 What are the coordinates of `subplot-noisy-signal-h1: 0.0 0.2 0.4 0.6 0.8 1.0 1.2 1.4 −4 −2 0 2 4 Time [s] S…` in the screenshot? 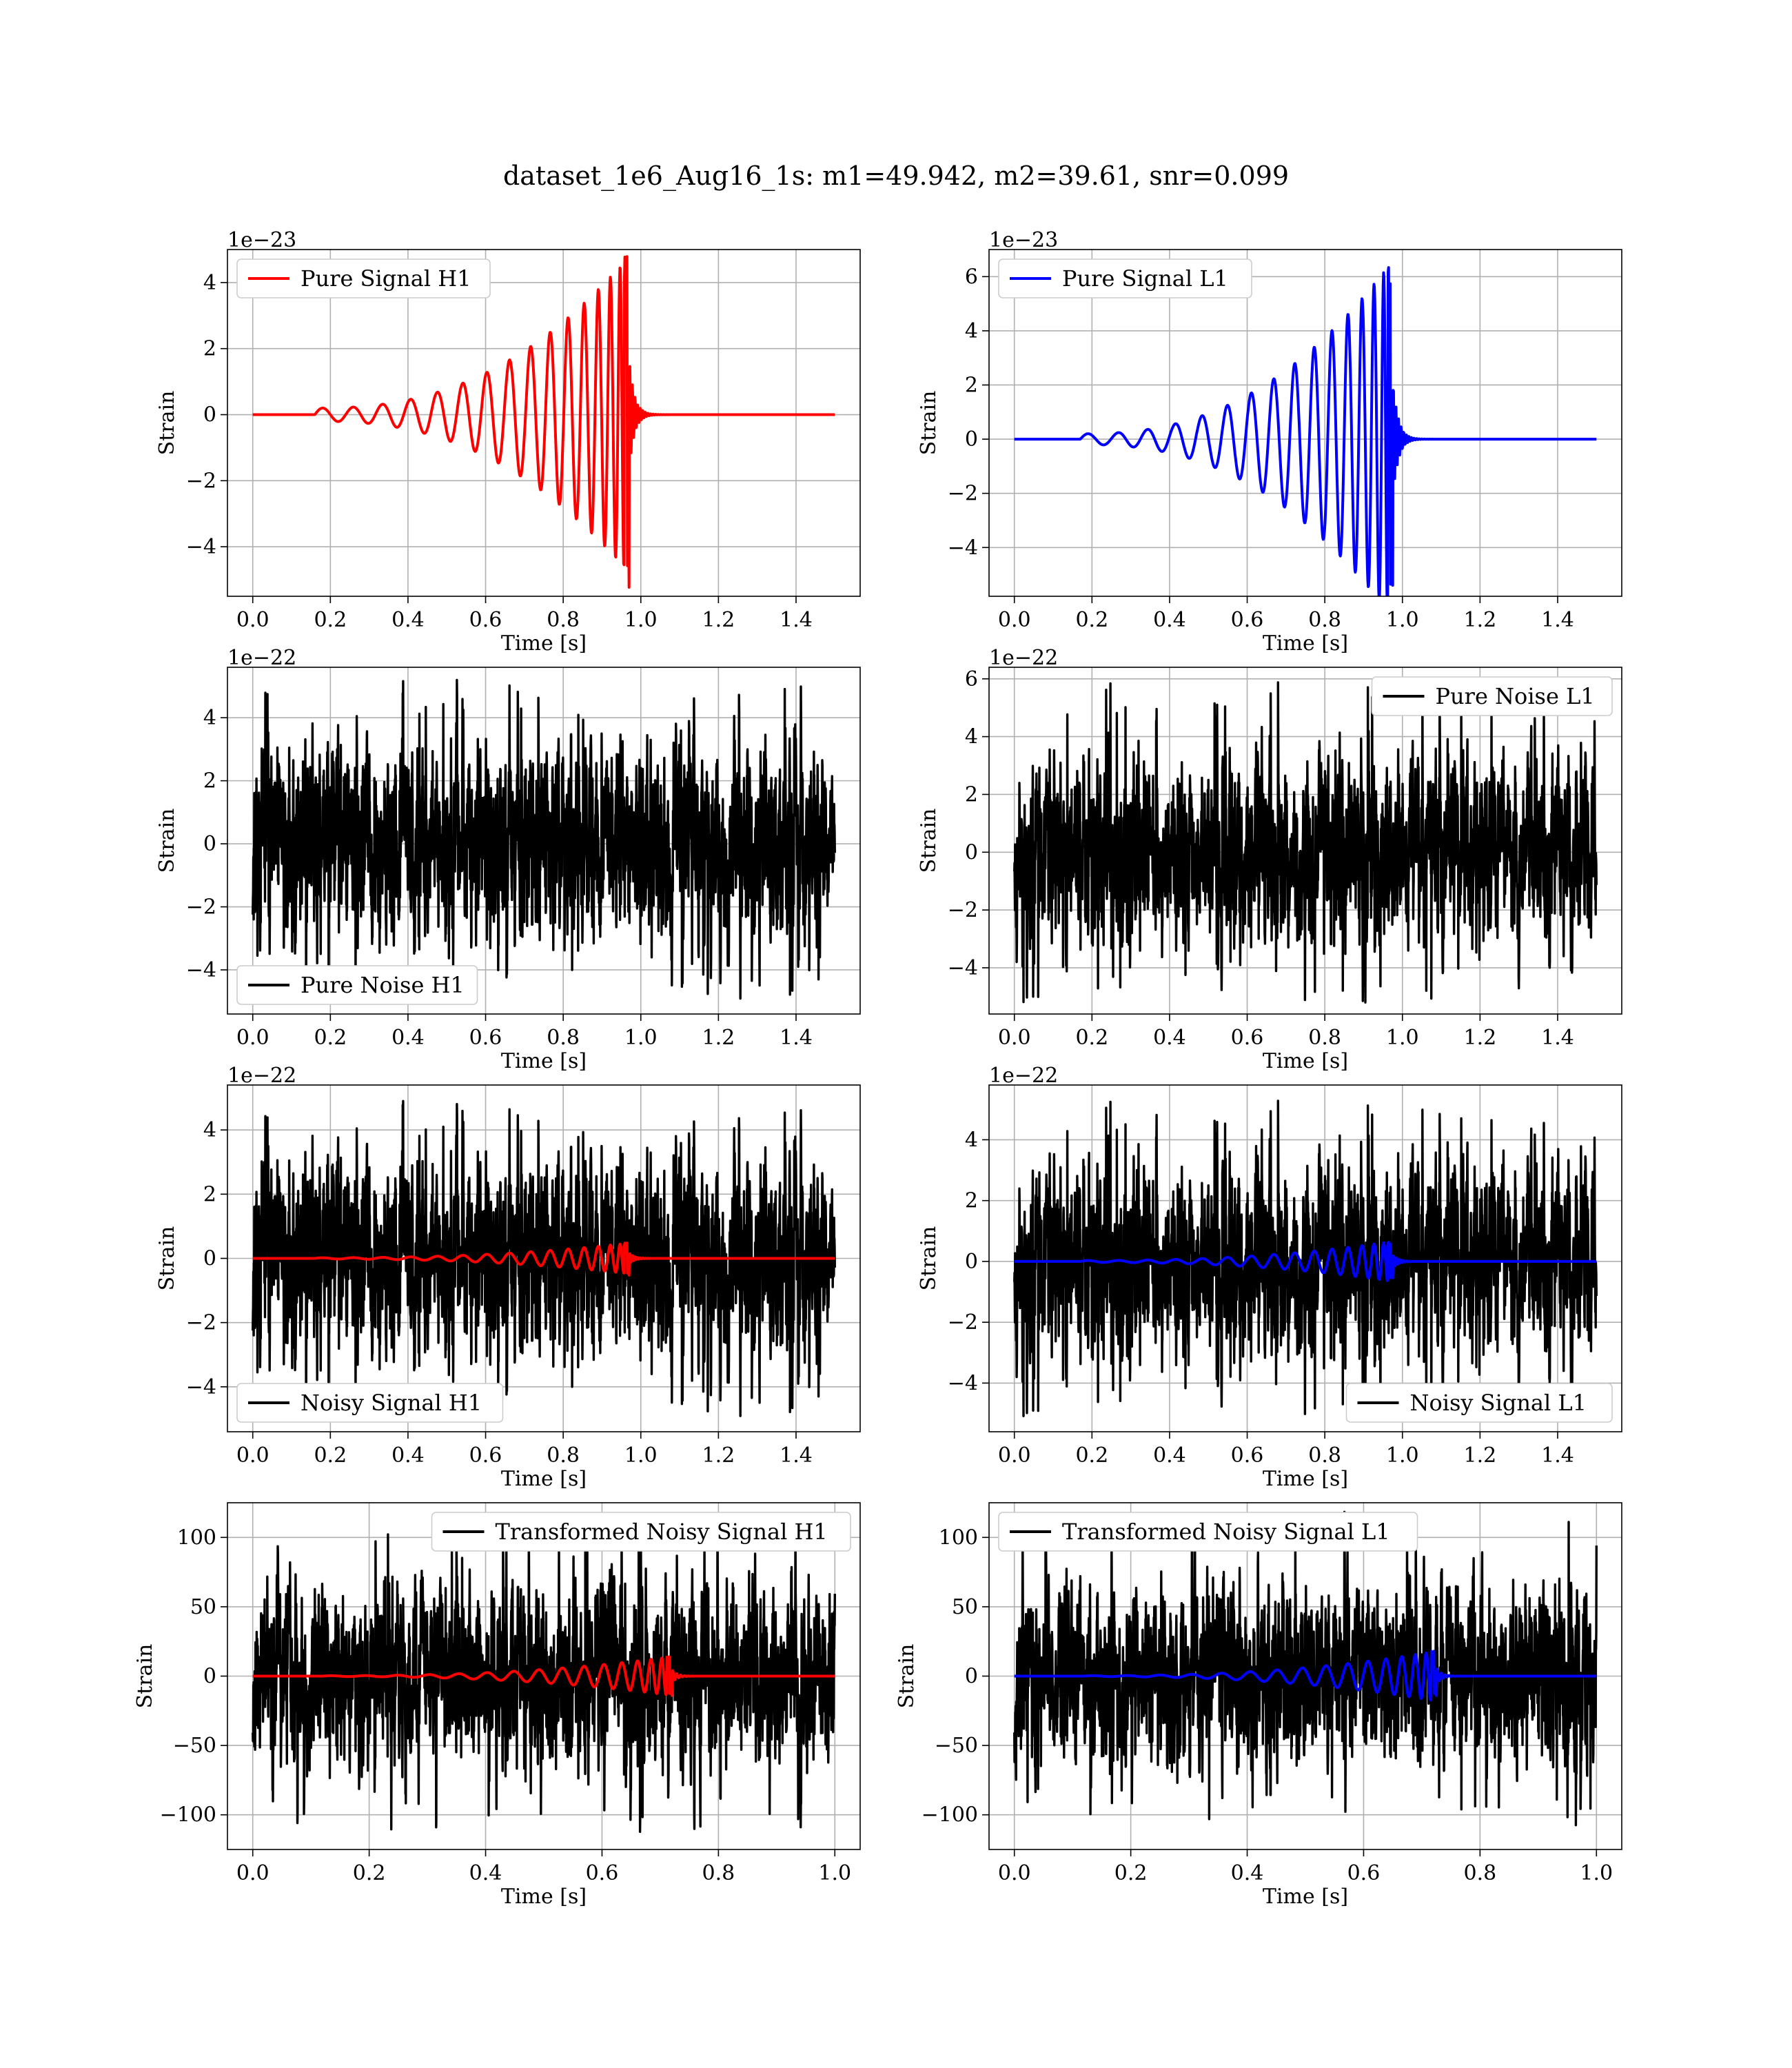 It's located at (508, 1277).